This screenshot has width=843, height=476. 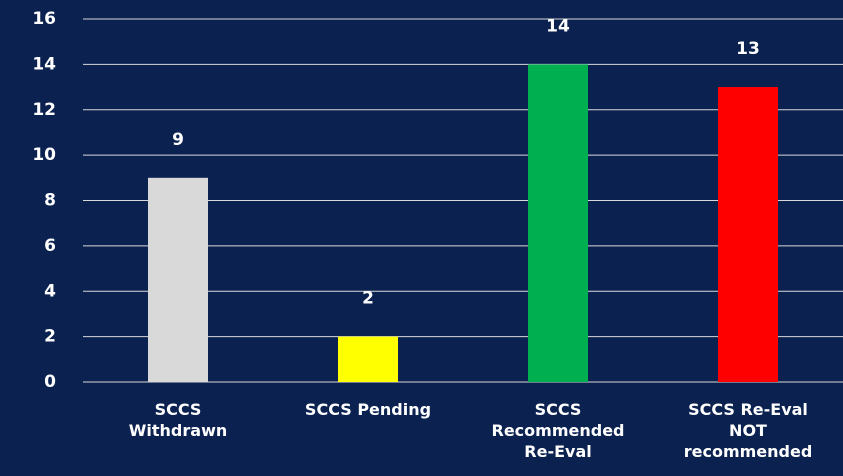 What do you see at coordinates (178, 420) in the screenshot?
I see `x-tick-label: SCCS Withdrawn` at bounding box center [178, 420].